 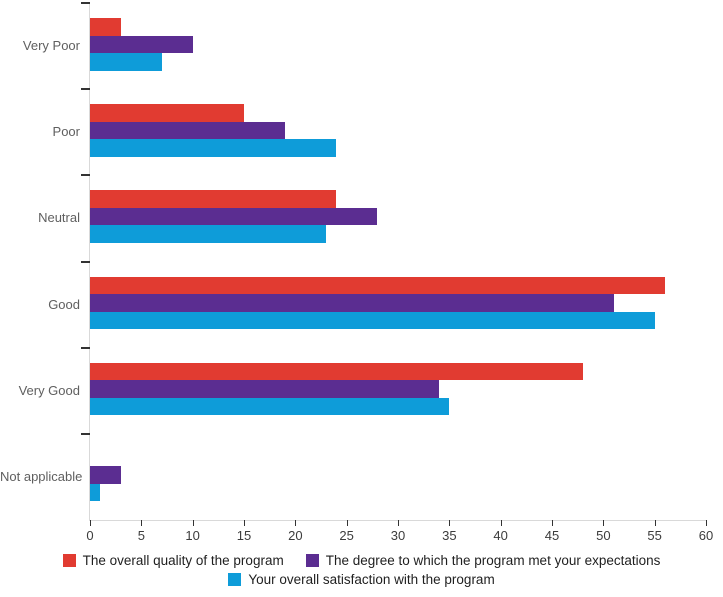 I want to click on legend-item: The overall quality of the program, so click(x=173, y=560).